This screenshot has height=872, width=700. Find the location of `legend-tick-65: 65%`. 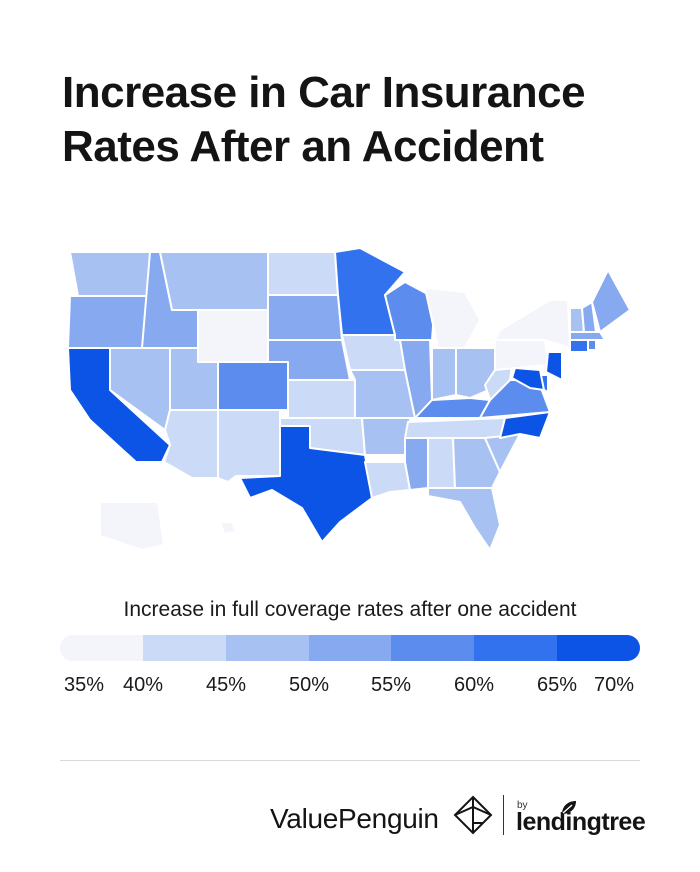

legend-tick-65: 65% is located at coordinates (557, 685).